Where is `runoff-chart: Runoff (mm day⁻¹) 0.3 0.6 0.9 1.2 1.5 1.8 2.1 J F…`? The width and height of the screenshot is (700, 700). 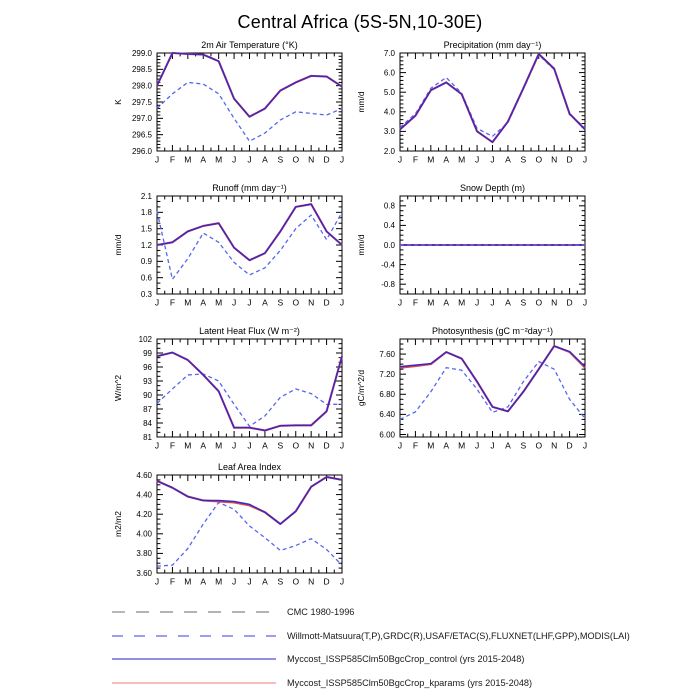 runoff-chart: Runoff (mm day⁻¹) 0.3 0.6 0.9 1.2 1.5 1.8 2.1 J F… is located at coordinates (228, 245).